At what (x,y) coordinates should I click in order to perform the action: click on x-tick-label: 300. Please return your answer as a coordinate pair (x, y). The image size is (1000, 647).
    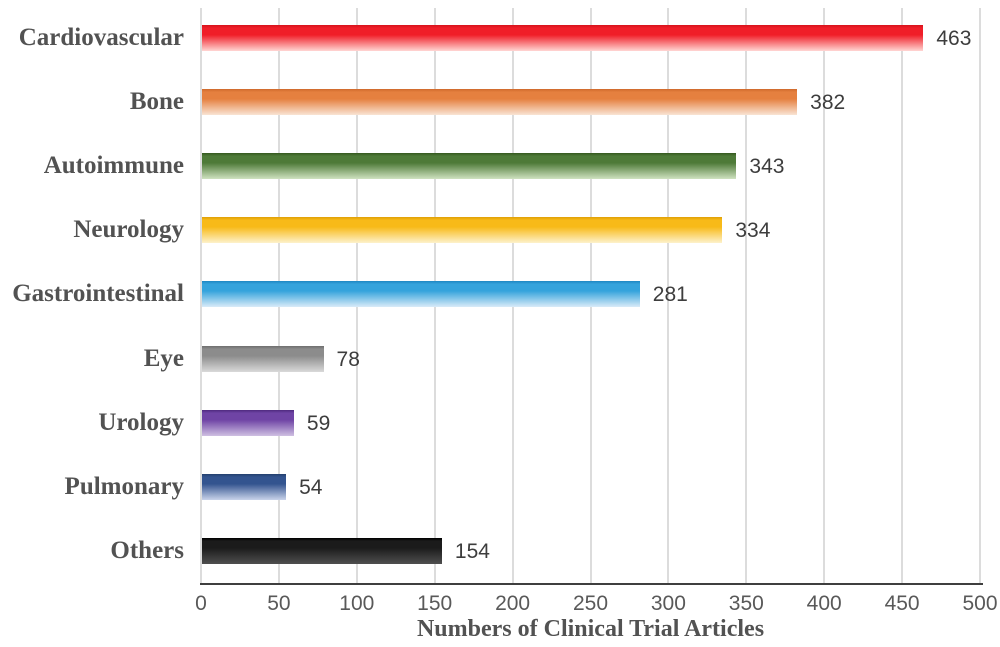
    Looking at the image, I should click on (668, 603).